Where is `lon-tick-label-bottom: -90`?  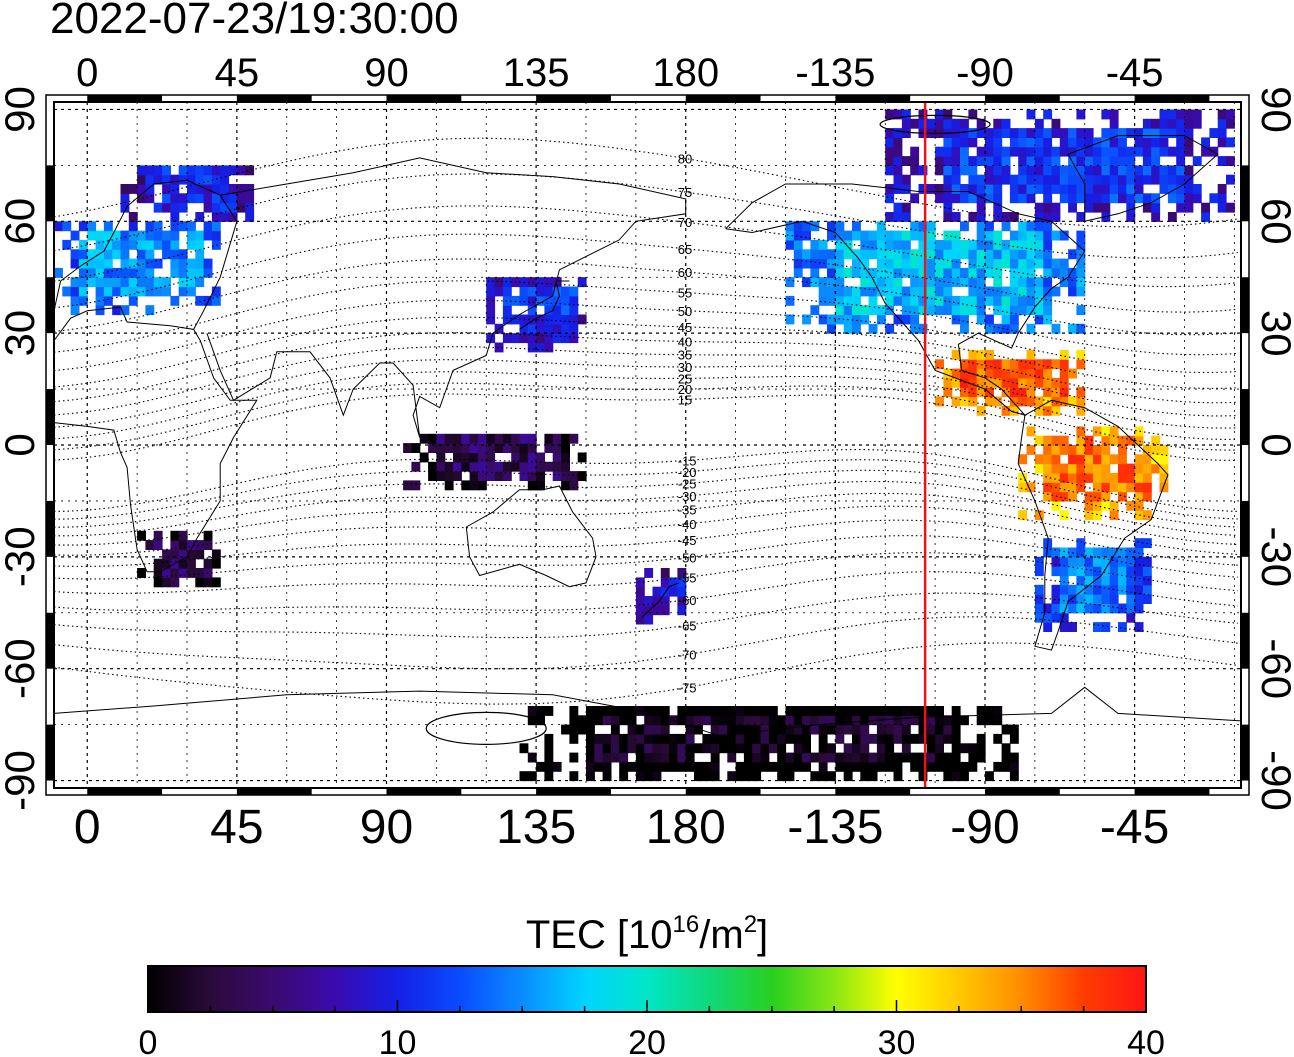
lon-tick-label-bottom: -90 is located at coordinates (984, 827).